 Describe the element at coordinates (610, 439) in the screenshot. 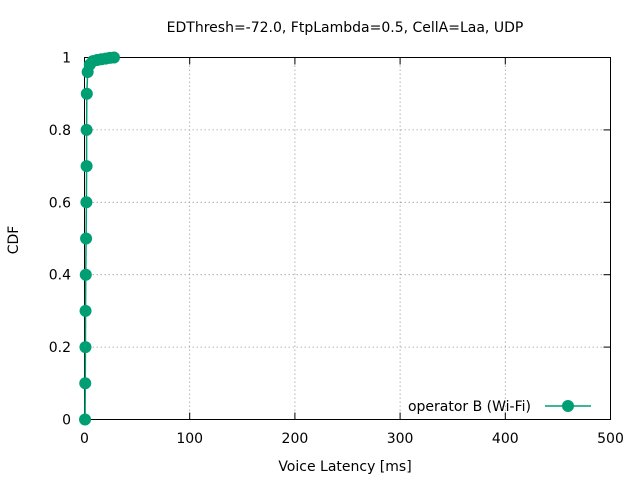

I see `x-tick-label: 500` at that location.